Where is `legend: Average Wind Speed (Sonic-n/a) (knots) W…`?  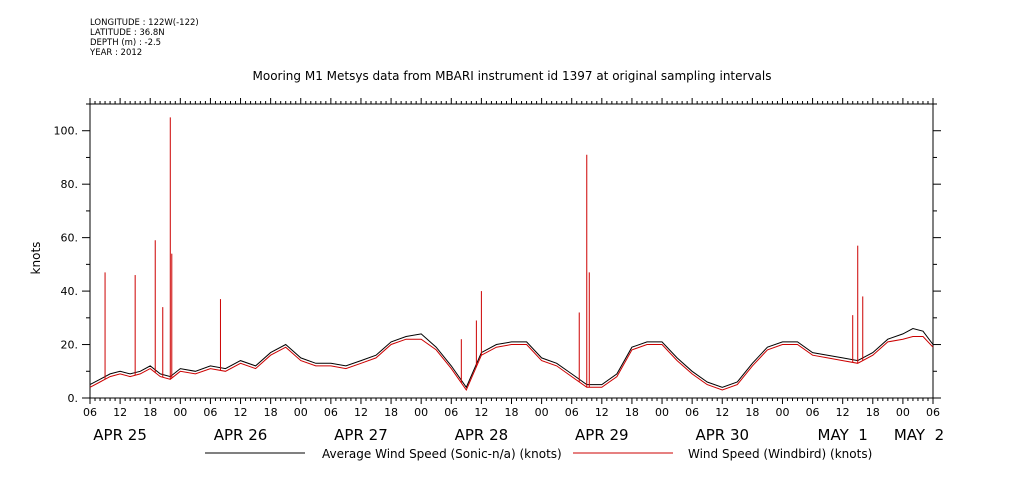
legend: Average Wind Speed (Sonic-n/a) (knots) W… is located at coordinates (538, 454).